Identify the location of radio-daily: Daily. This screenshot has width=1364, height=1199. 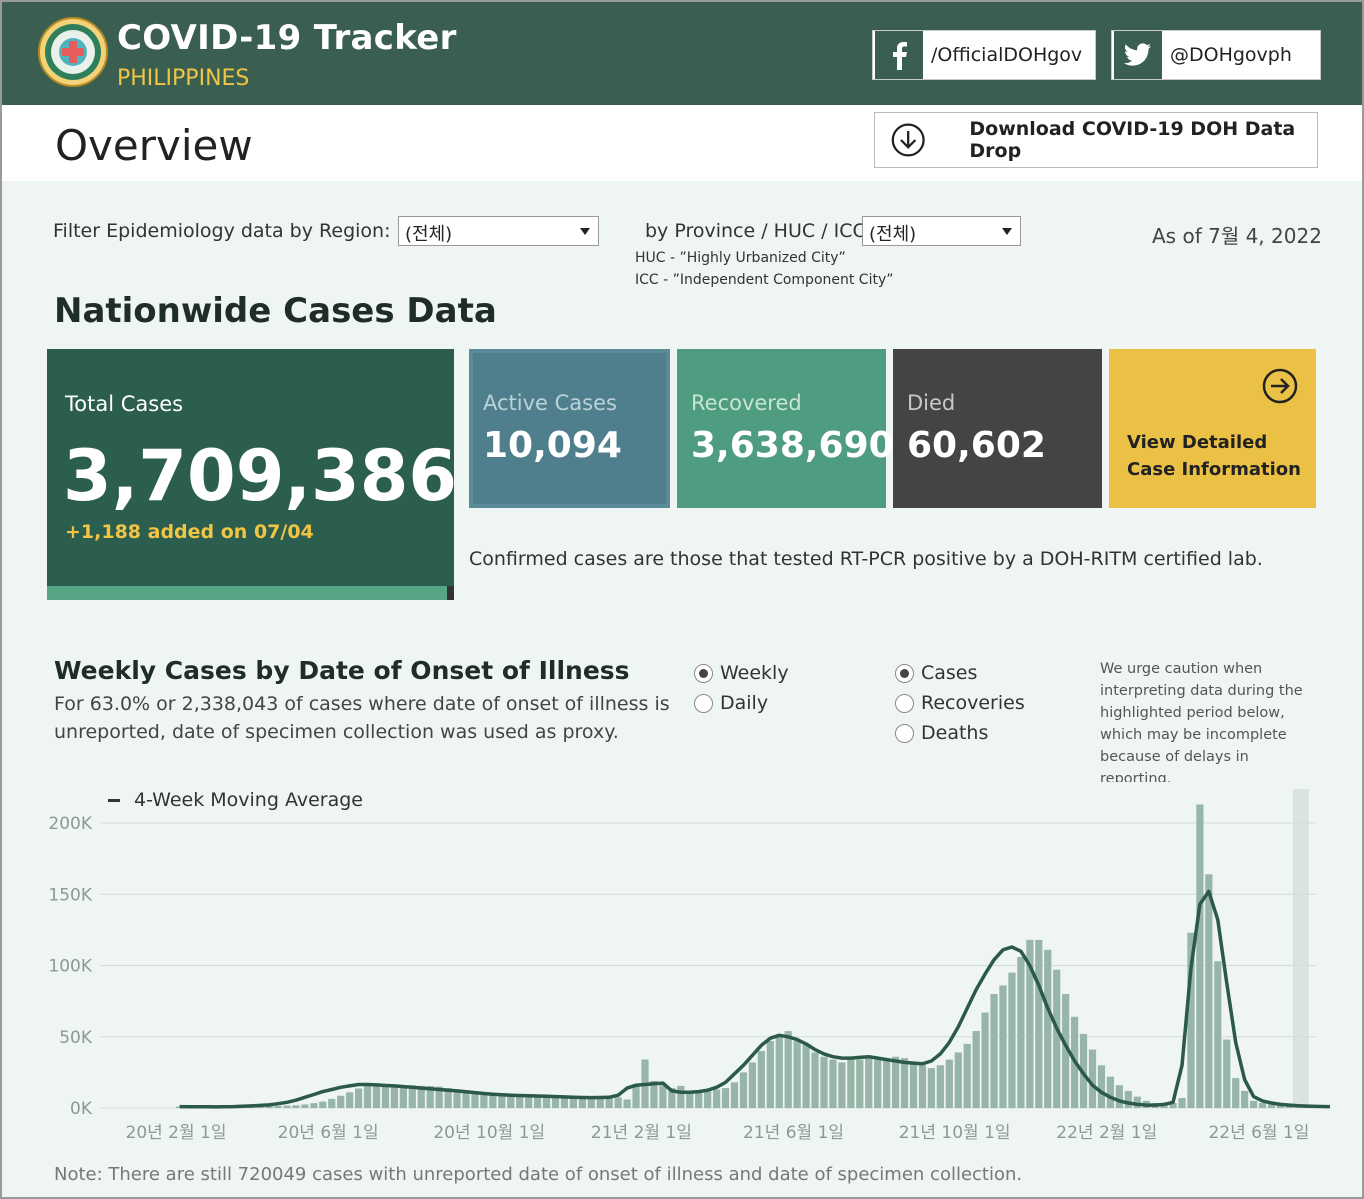
(731, 703).